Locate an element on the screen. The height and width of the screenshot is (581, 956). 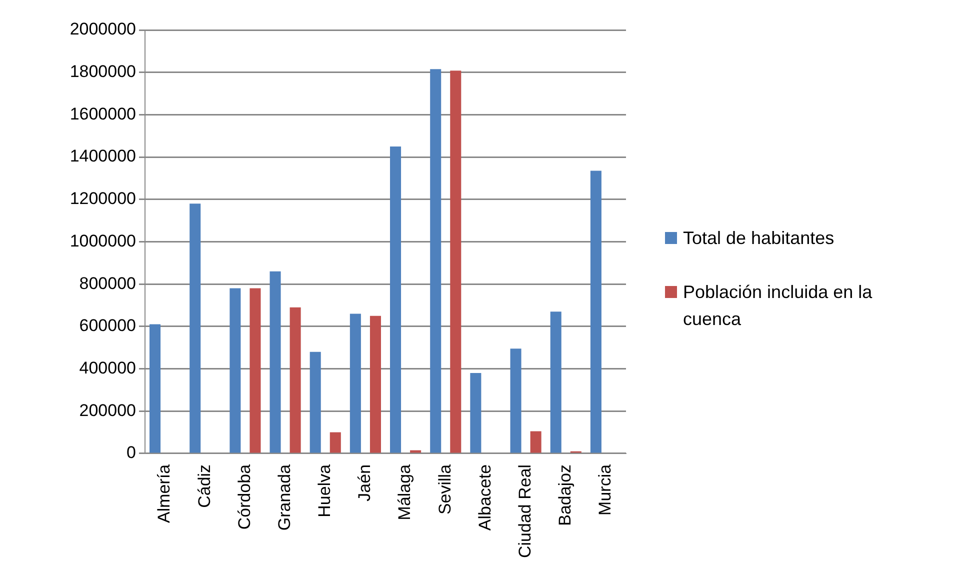
x-tick-label: Cádiz is located at coordinates (204, 486).